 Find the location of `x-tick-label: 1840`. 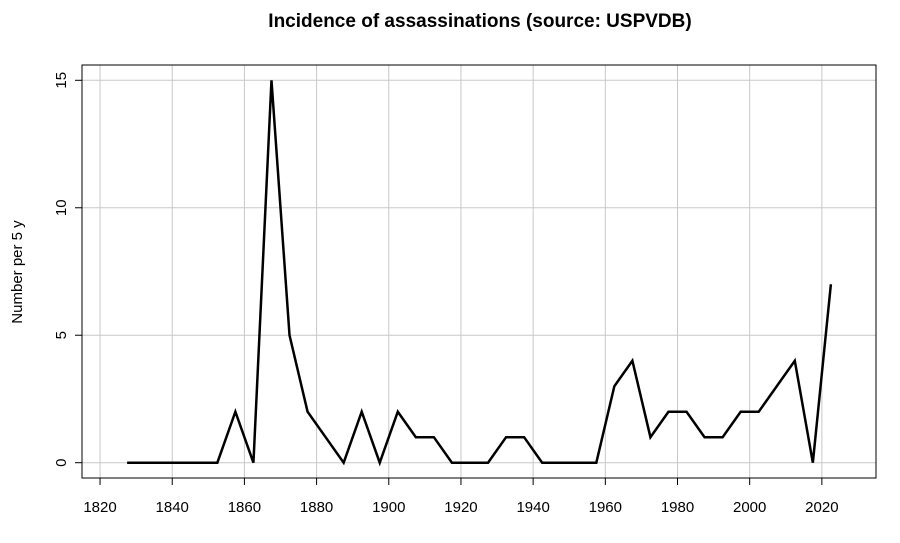

x-tick-label: 1840 is located at coordinates (172, 507).